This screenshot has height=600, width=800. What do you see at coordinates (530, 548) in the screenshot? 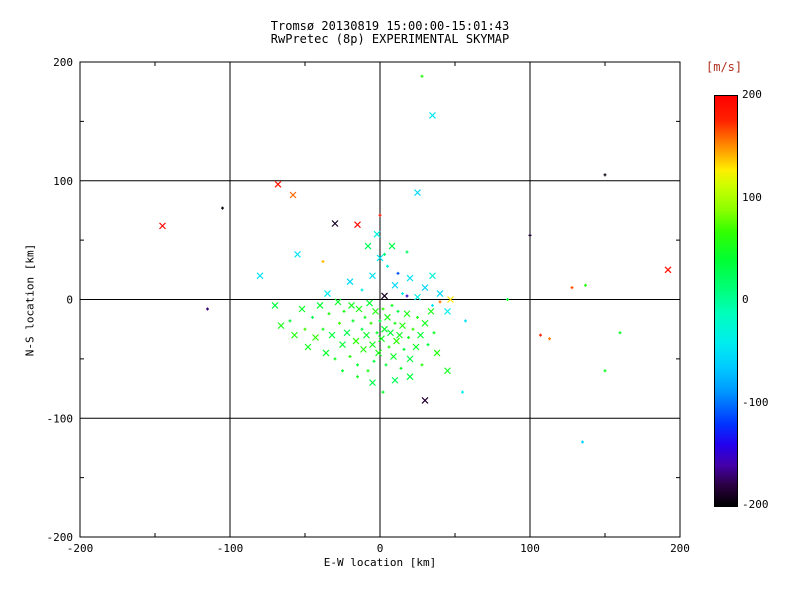
I see `x-tick-label: 100` at bounding box center [530, 548].